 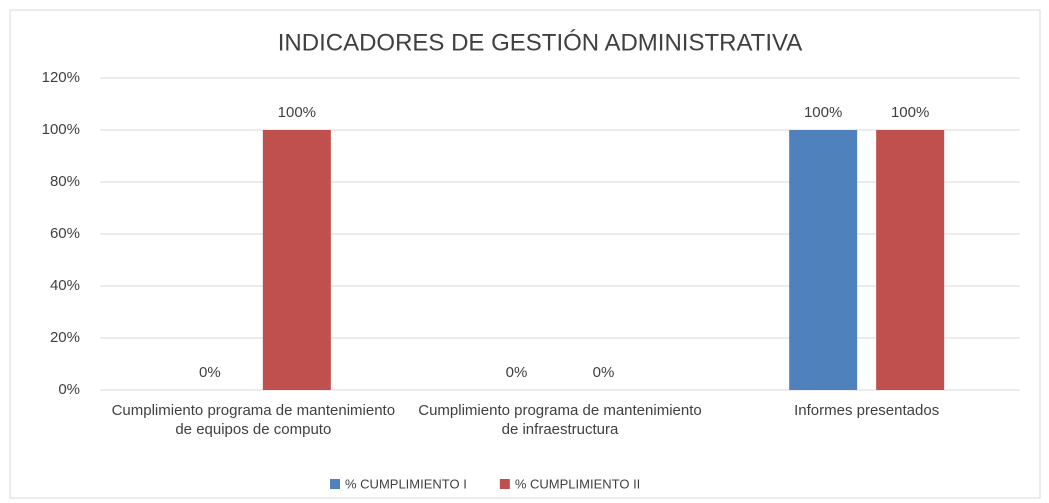 I want to click on chart-title: INDICADORES DE GESTIÓN ADMINISTRATIVA, so click(x=540, y=42).